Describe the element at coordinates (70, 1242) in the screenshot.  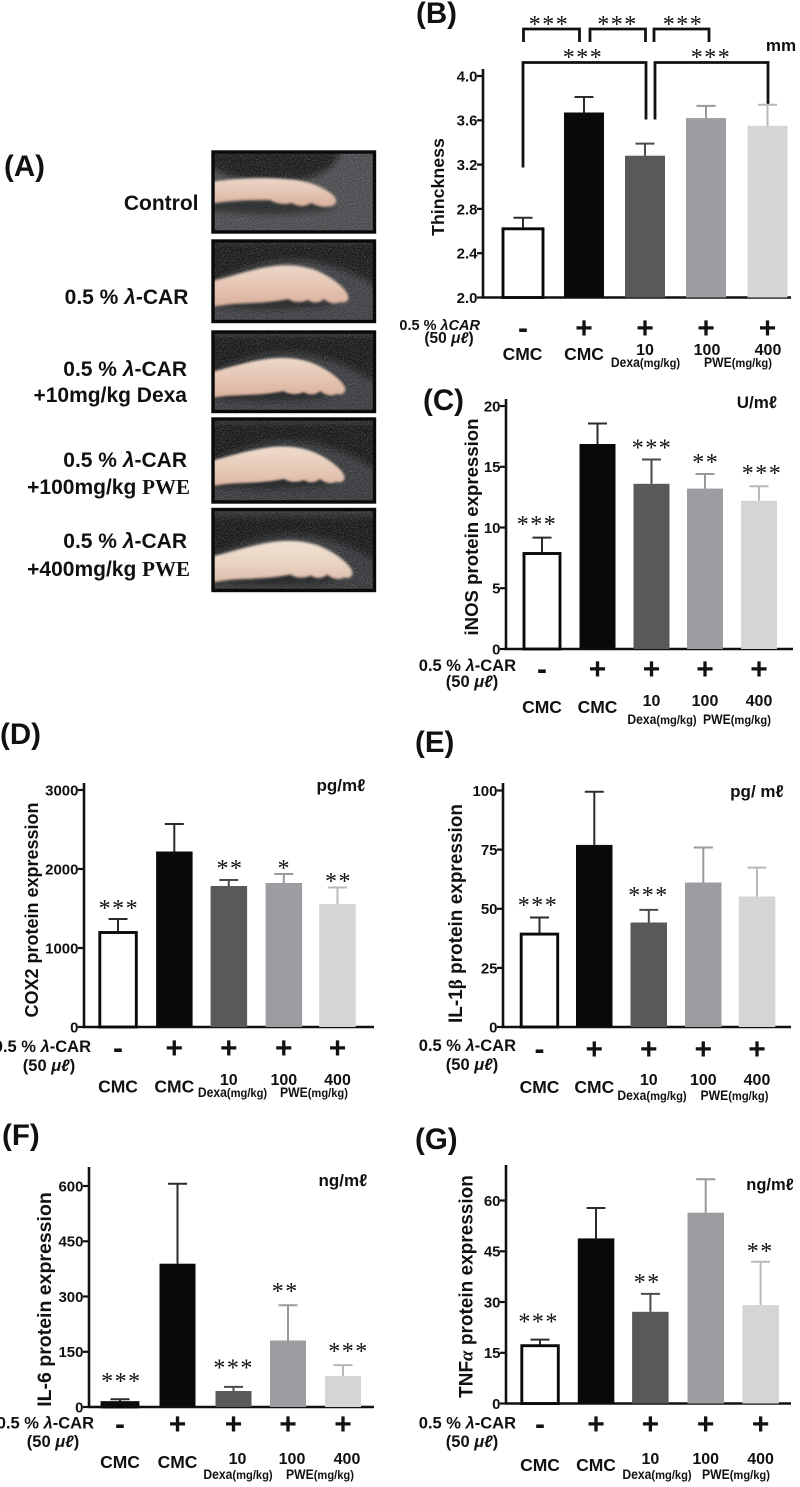
I see `svg-text: 450` at that location.